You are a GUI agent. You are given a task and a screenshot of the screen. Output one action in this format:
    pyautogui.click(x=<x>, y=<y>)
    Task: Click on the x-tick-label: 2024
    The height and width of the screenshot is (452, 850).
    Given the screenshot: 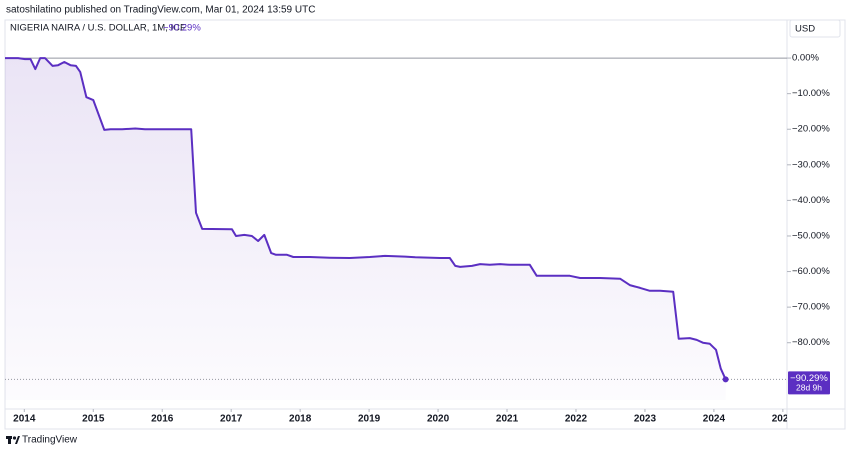 What is the action you would take?
    pyautogui.click(x=714, y=419)
    